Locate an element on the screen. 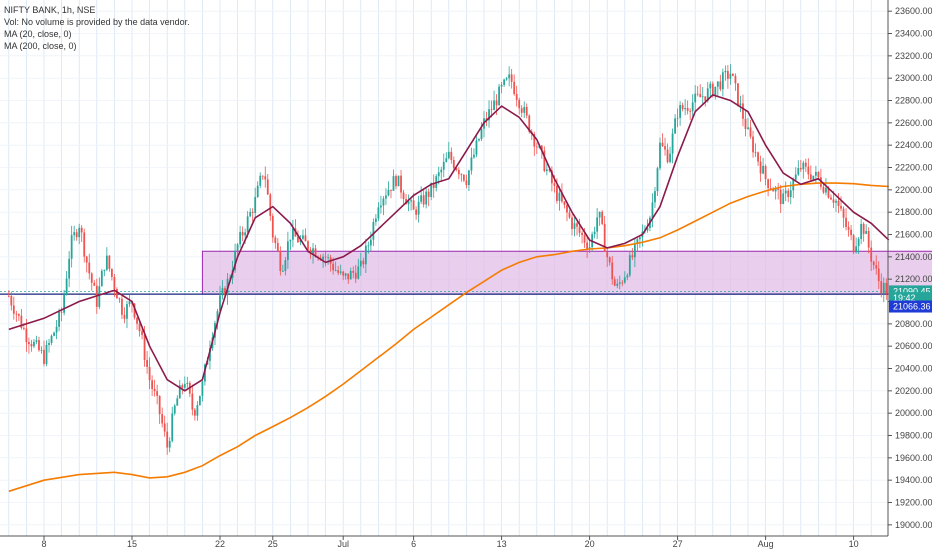  x-tick-label: 27 is located at coordinates (678, 544).